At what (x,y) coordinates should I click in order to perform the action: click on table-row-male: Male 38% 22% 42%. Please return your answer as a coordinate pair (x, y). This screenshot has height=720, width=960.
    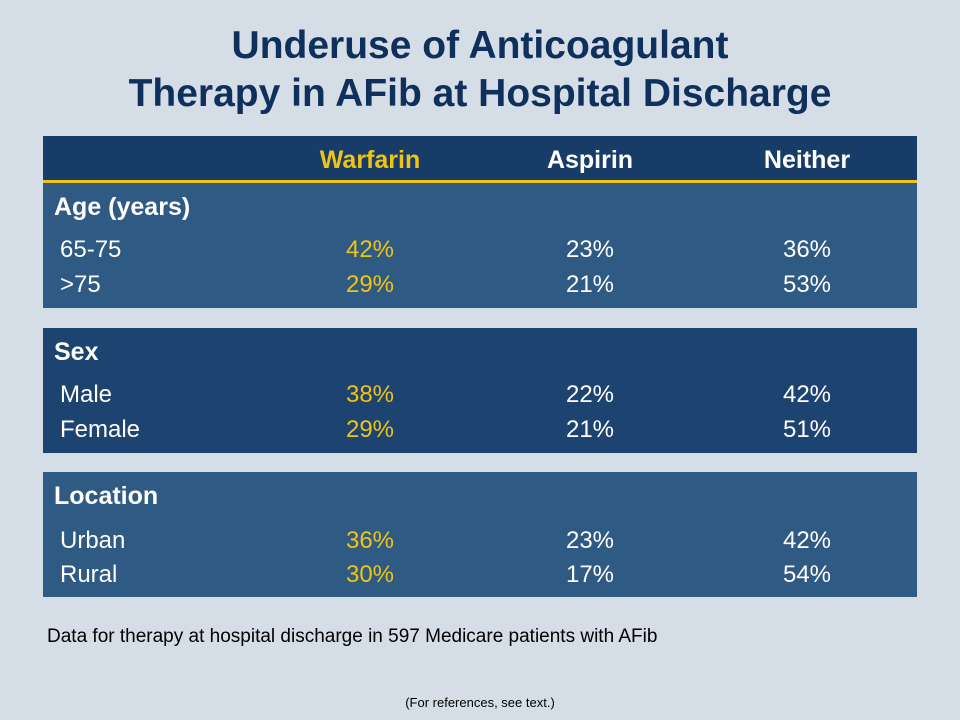
    Looking at the image, I should click on (480, 395).